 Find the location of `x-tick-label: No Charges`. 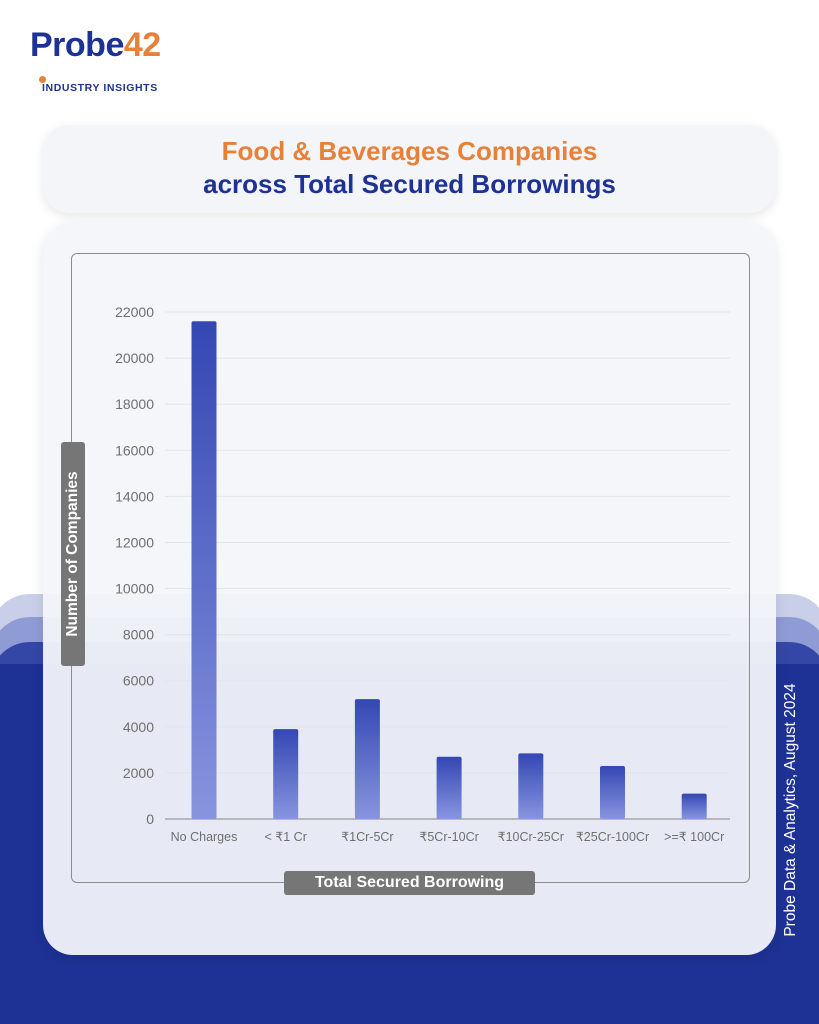

x-tick-label: No Charges is located at coordinates (204, 837).